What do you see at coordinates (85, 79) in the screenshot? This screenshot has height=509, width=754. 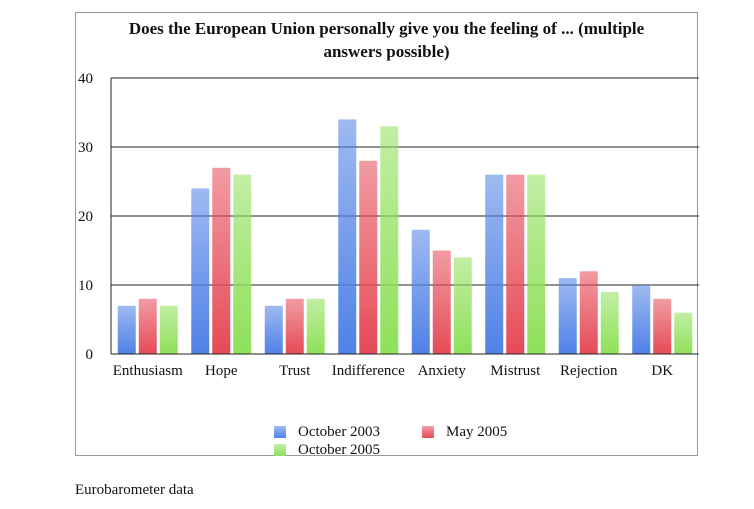 I see `y-tick-label: 40` at bounding box center [85, 79].